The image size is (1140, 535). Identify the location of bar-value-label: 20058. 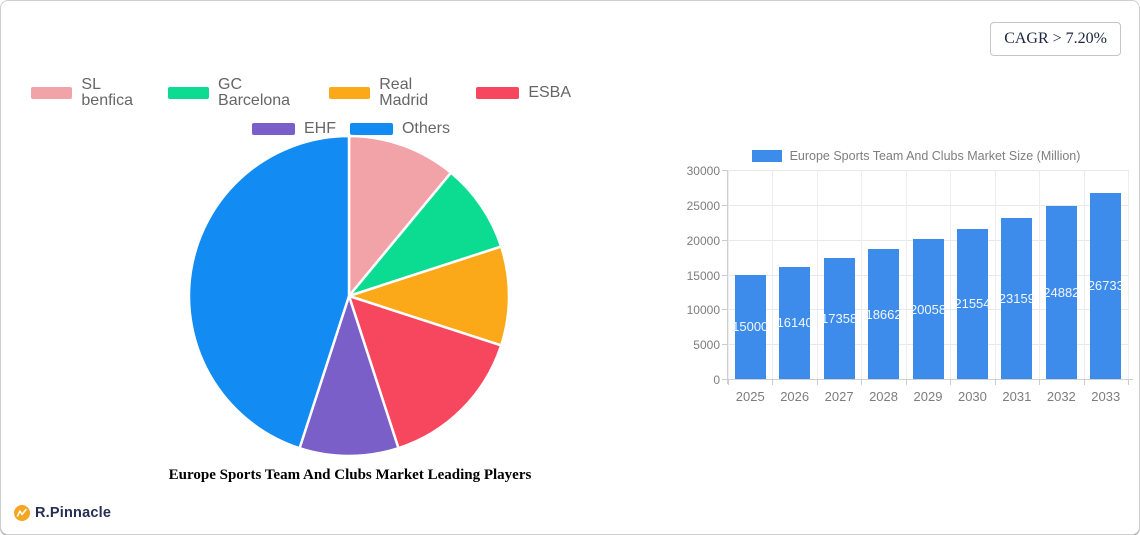
(928, 309).